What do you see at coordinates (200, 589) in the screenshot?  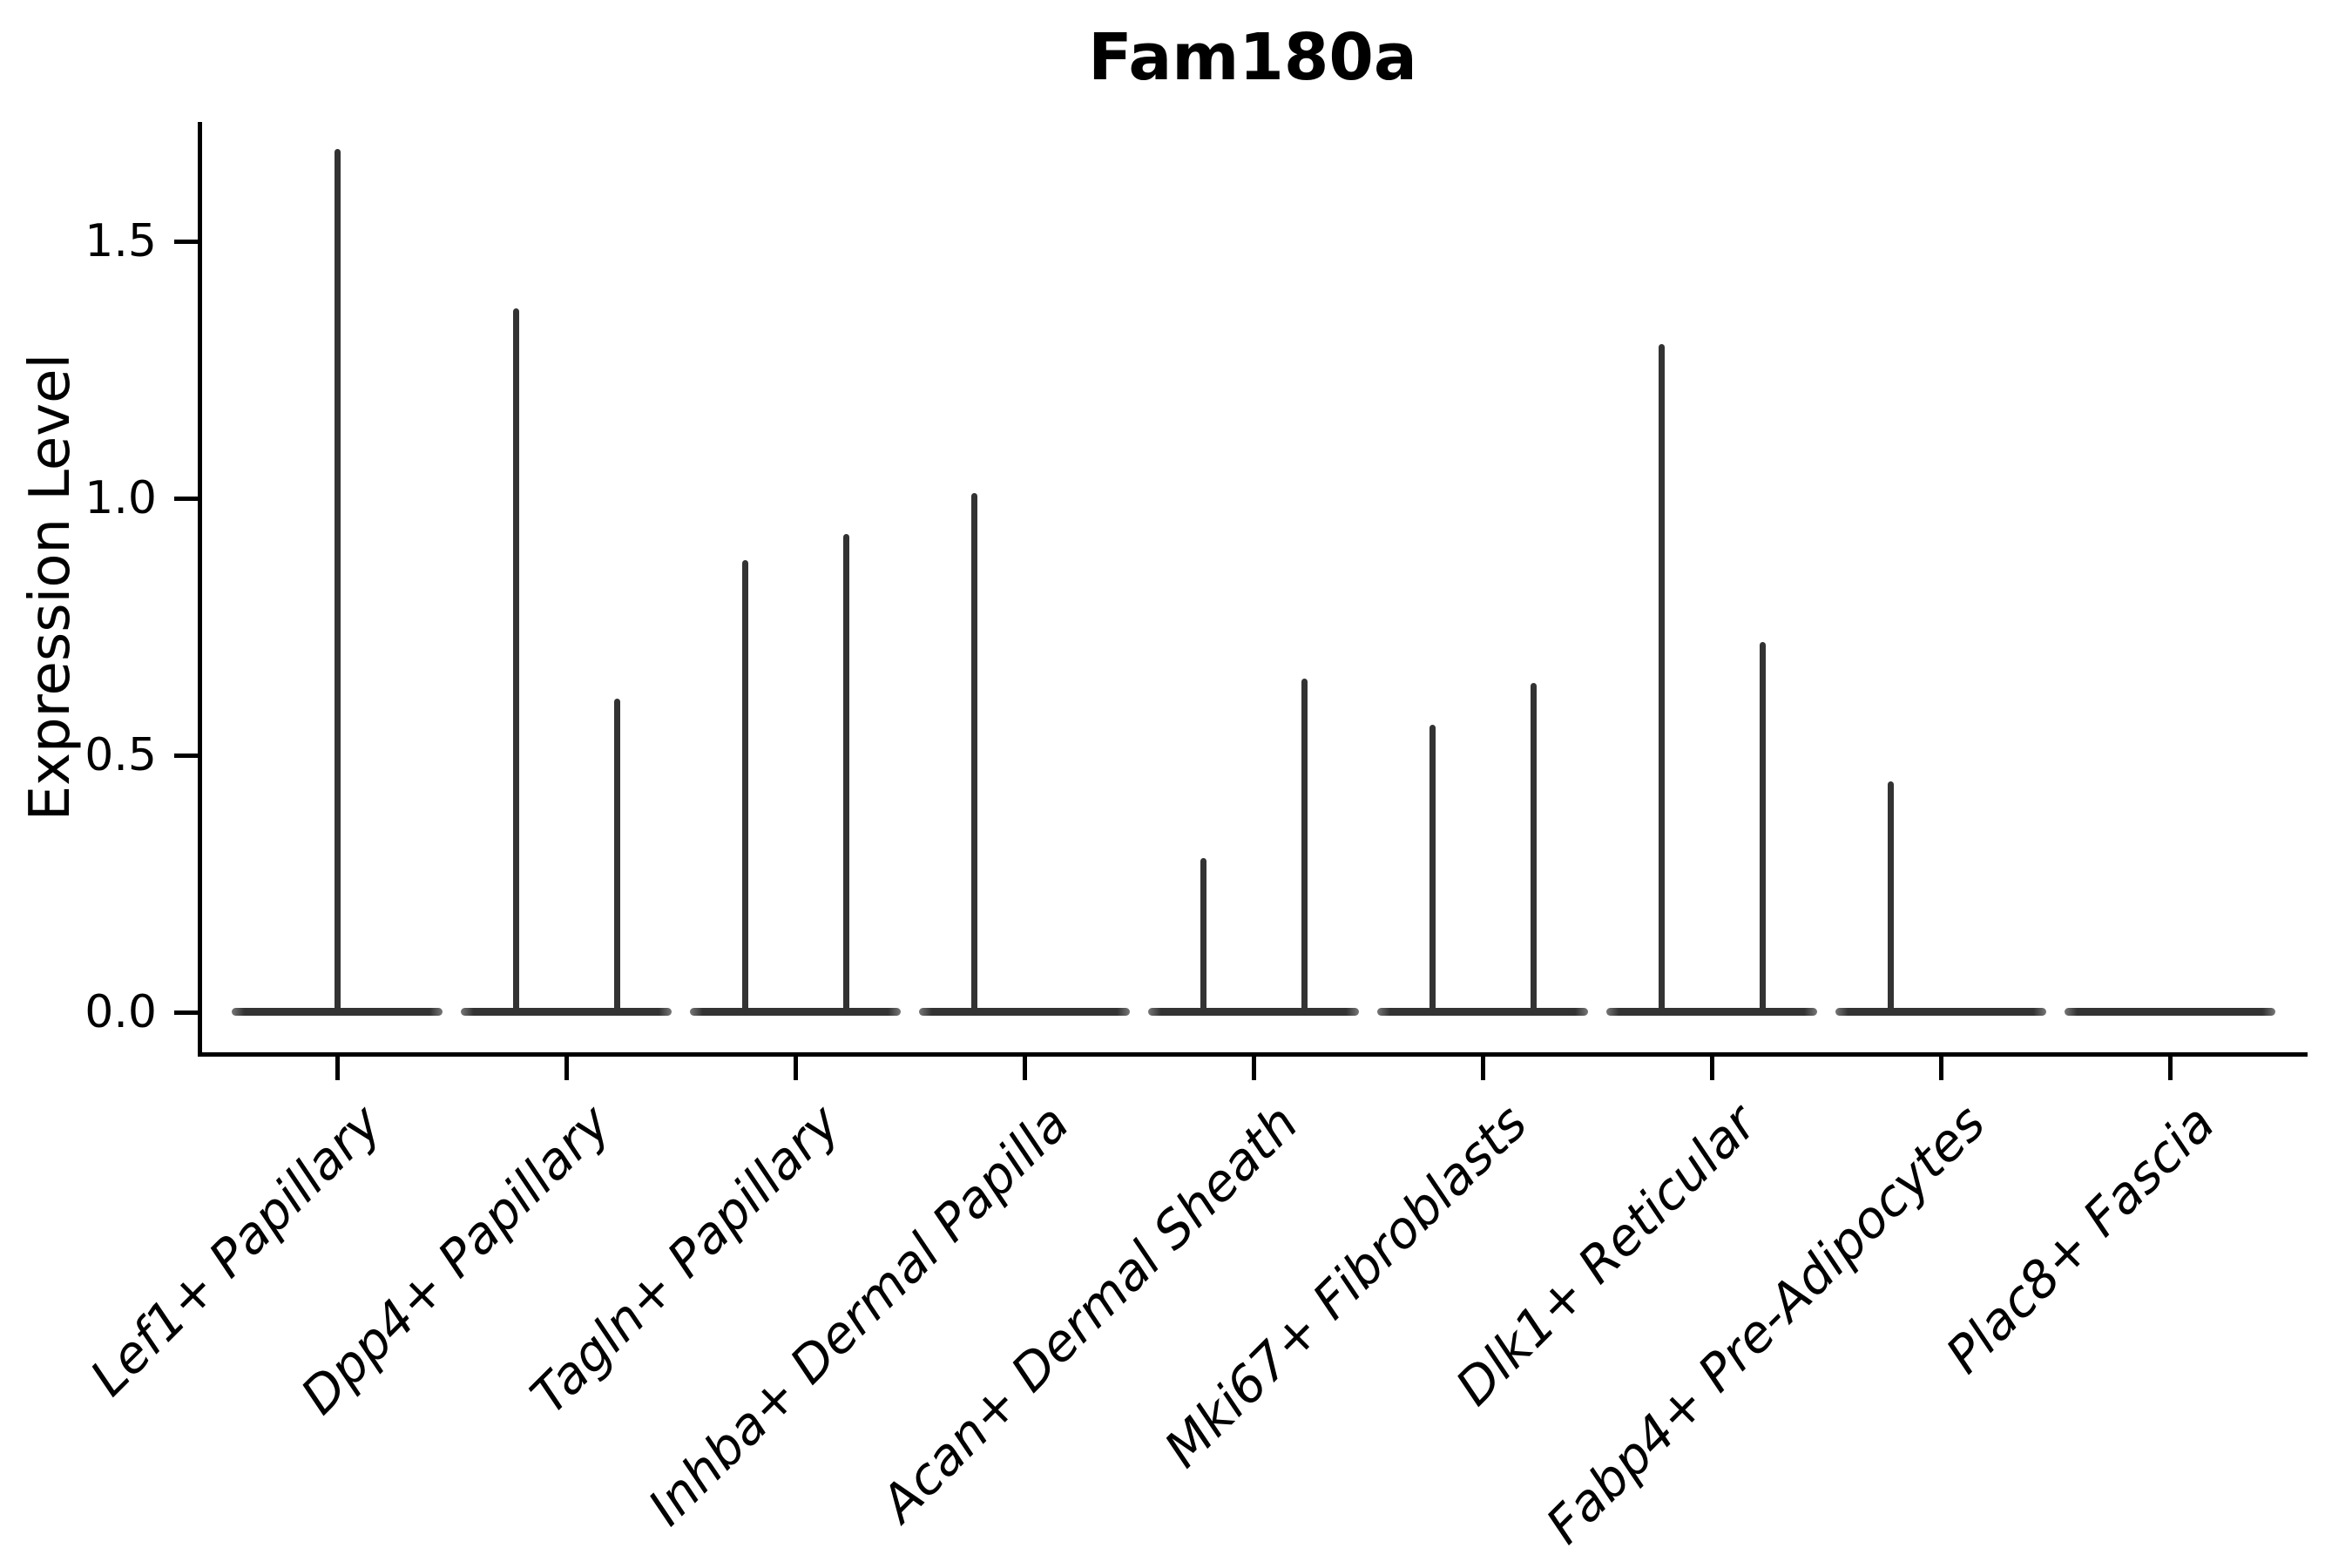 I see `y-axis-spine` at bounding box center [200, 589].